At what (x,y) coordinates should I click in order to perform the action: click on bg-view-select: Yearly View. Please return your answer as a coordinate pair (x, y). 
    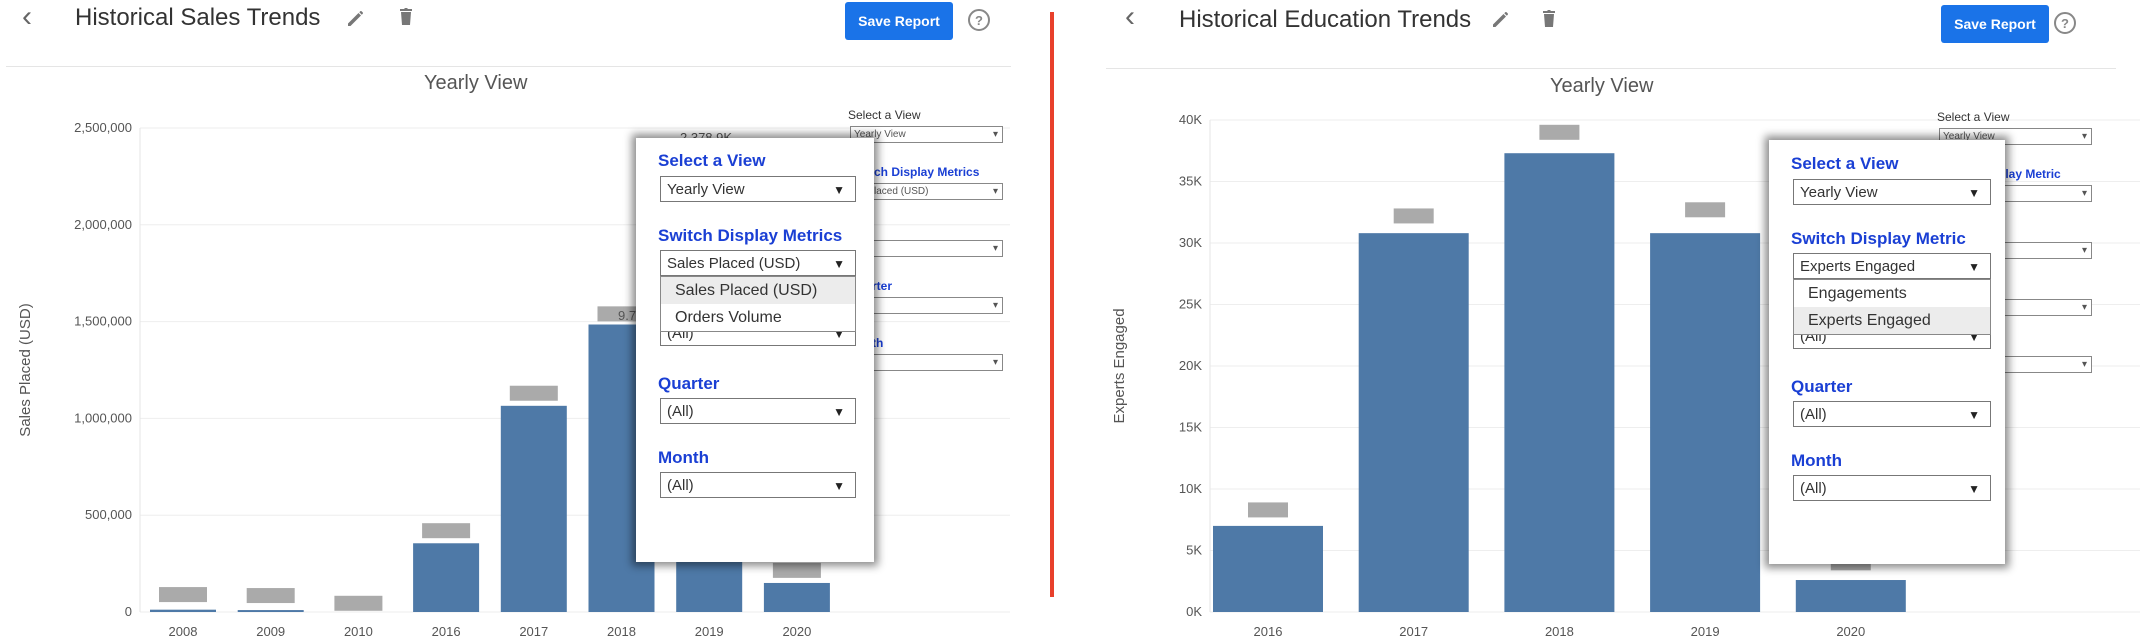
    Looking at the image, I should click on (926, 134).